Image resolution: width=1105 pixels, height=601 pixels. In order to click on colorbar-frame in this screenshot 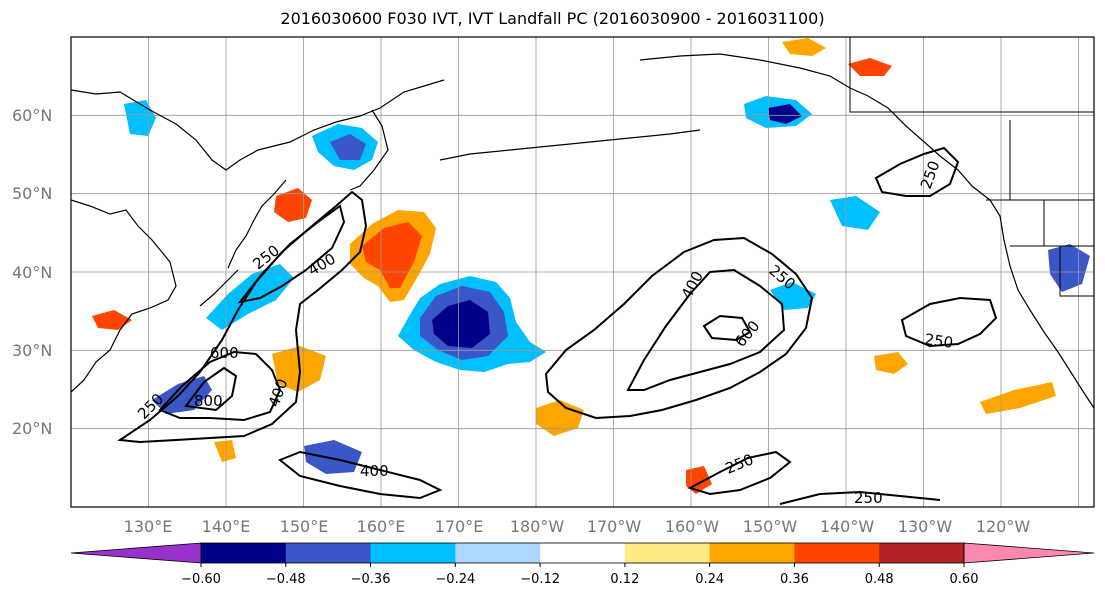, I will do `click(582, 553)`.